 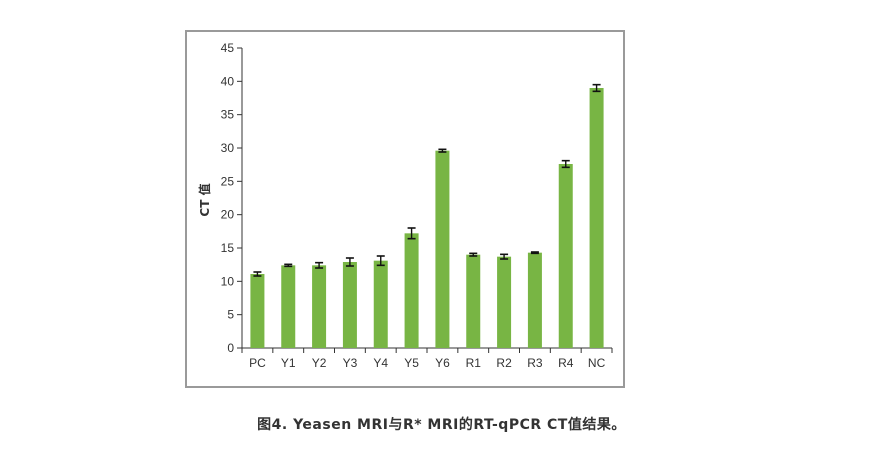 I want to click on x-tick-label: R2, so click(x=504, y=363).